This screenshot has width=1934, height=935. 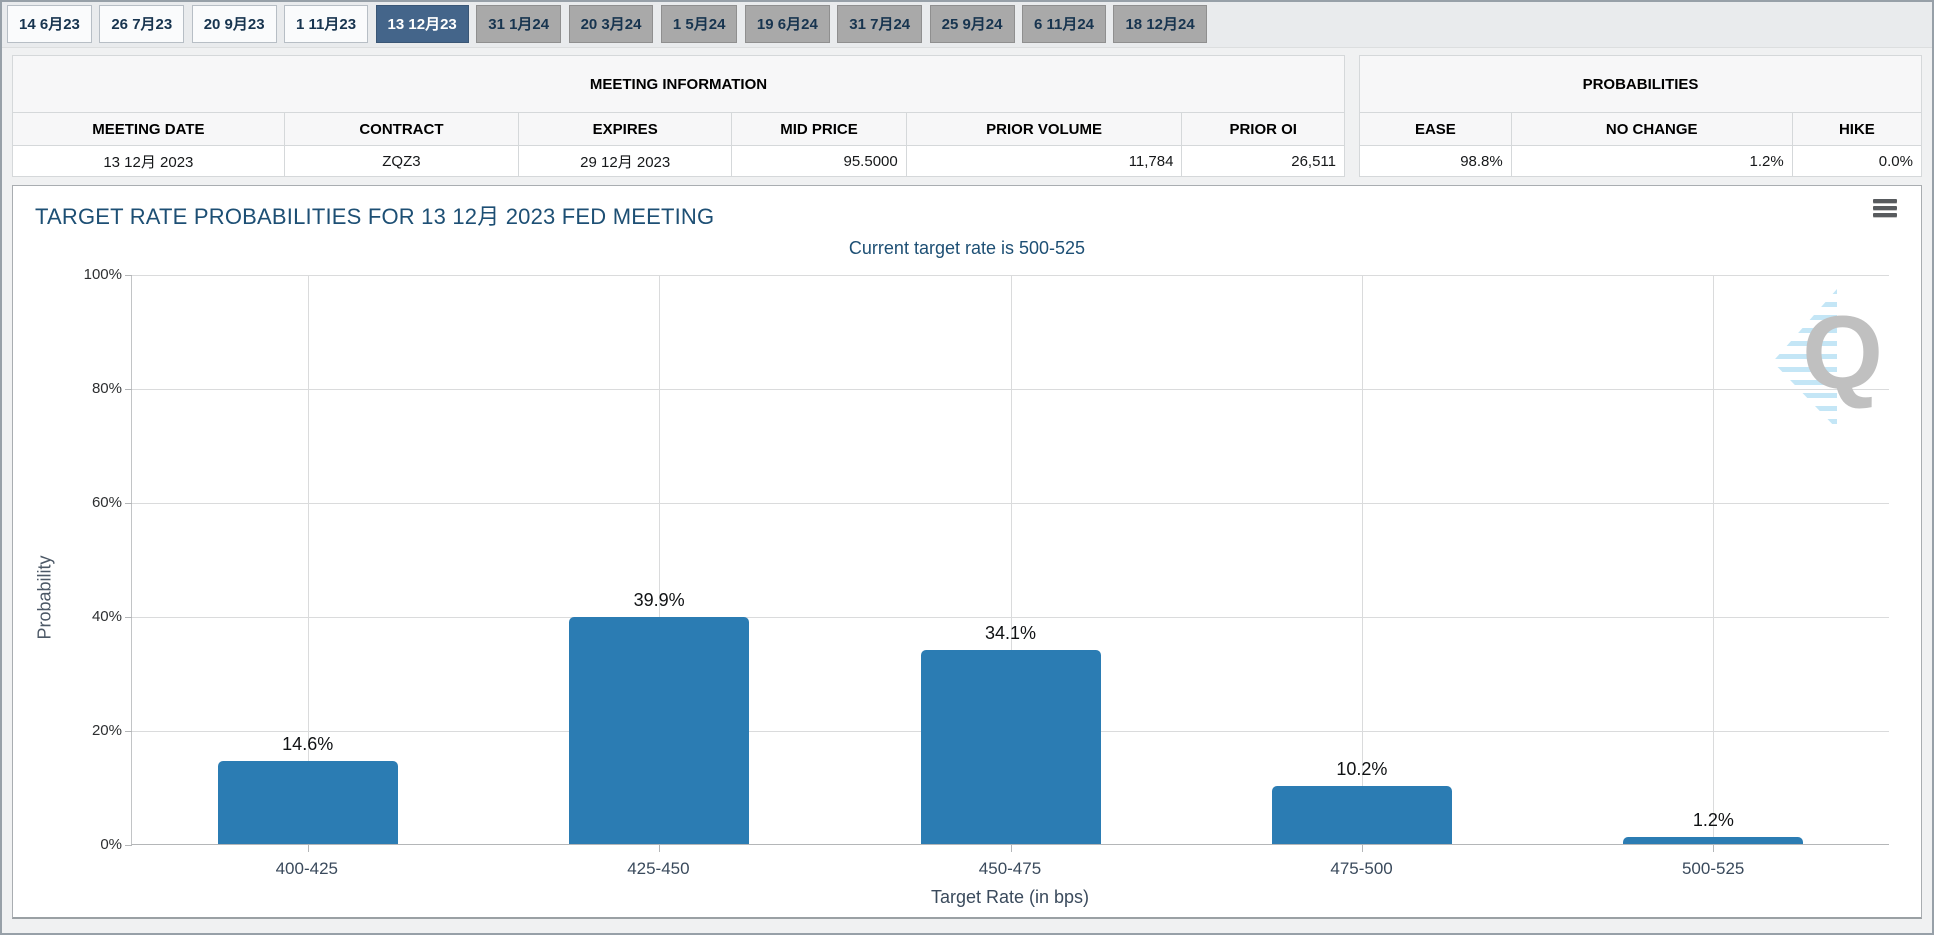 I want to click on bar-column-450-475: 34.1%, so click(x=1010, y=563).